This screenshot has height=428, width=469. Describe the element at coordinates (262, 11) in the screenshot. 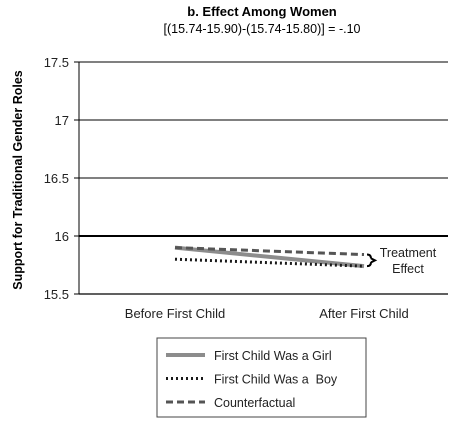

I see `chart-title: b. Effect Among Women` at that location.